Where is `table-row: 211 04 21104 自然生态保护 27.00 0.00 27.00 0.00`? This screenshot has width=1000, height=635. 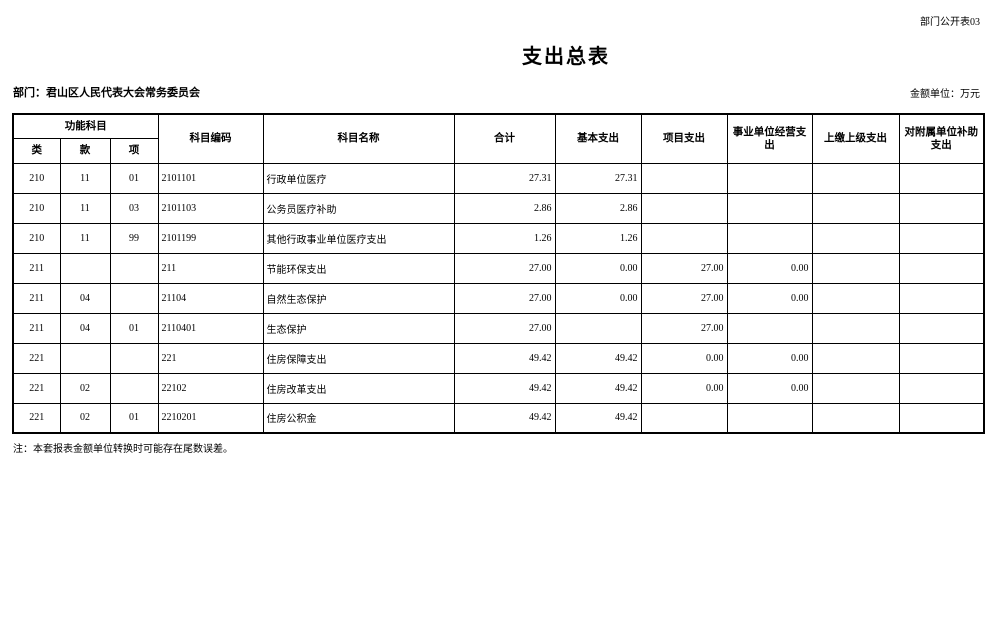 table-row: 211 04 21104 自然生态保护 27.00 0.00 27.00 0.00 is located at coordinates (498, 298).